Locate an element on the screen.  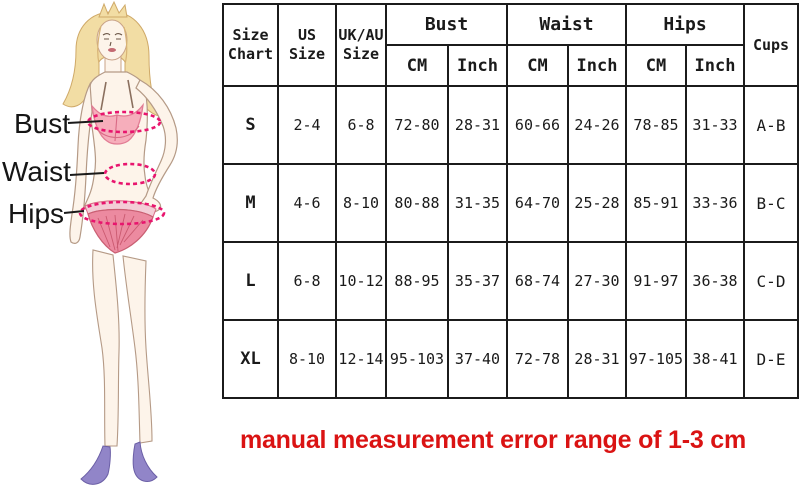
header-us-size: US Size is located at coordinates (307, 45).